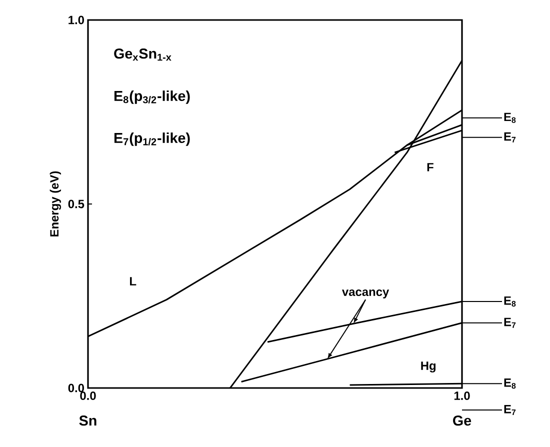  I want to click on annotation: L, so click(133, 281).